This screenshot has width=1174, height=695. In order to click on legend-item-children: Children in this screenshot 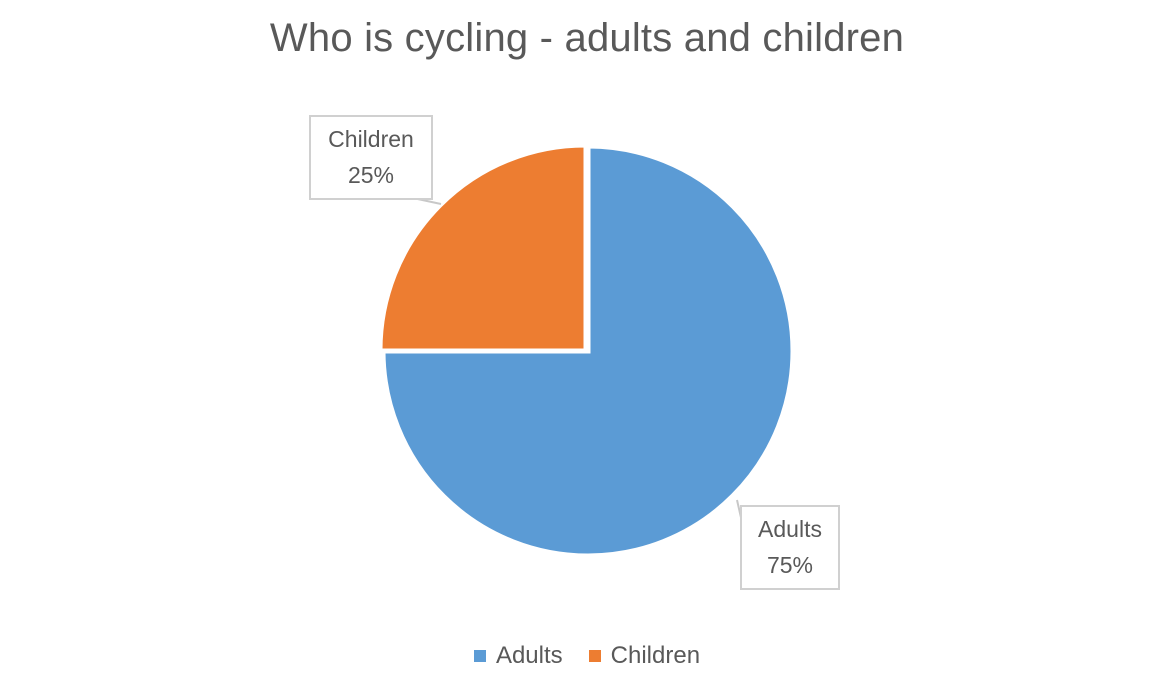, I will do `click(644, 656)`.